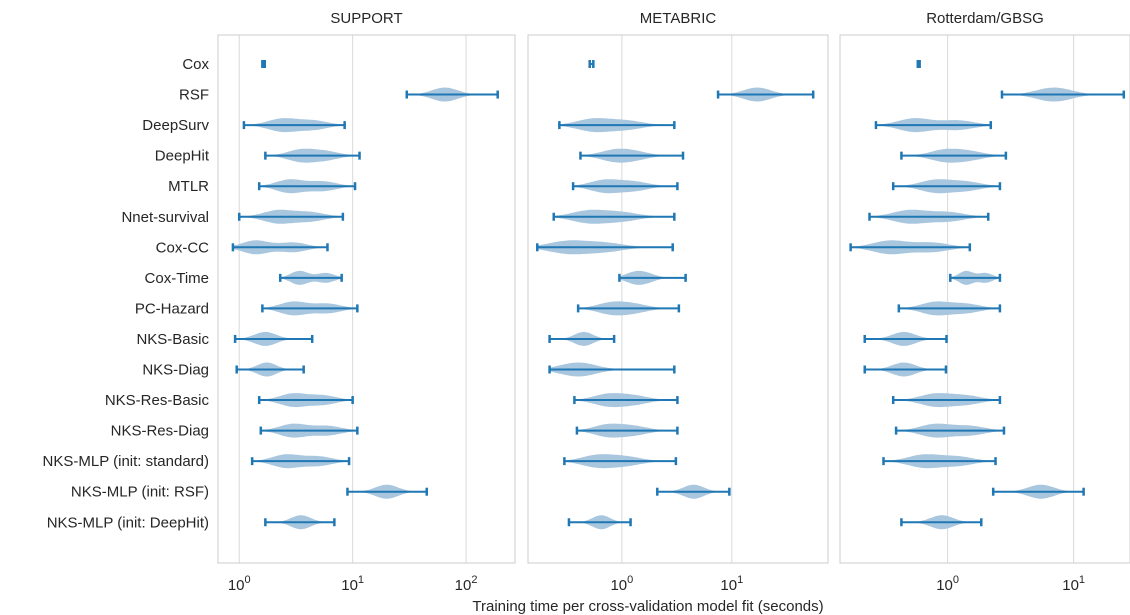  Describe the element at coordinates (466, 584) in the screenshot. I see `x-tick-label: 10²` at that location.